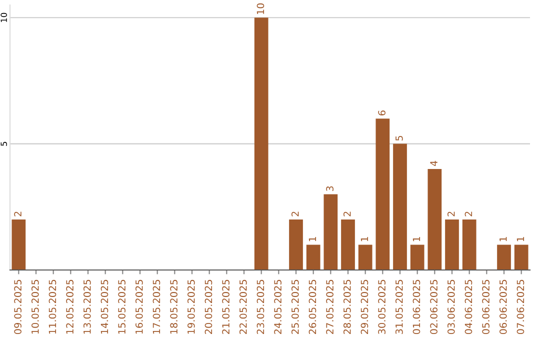 The image size is (540, 340). What do you see at coordinates (260, 307) in the screenshot?
I see `x-tick-label: 23.05.2025` at bounding box center [260, 307].